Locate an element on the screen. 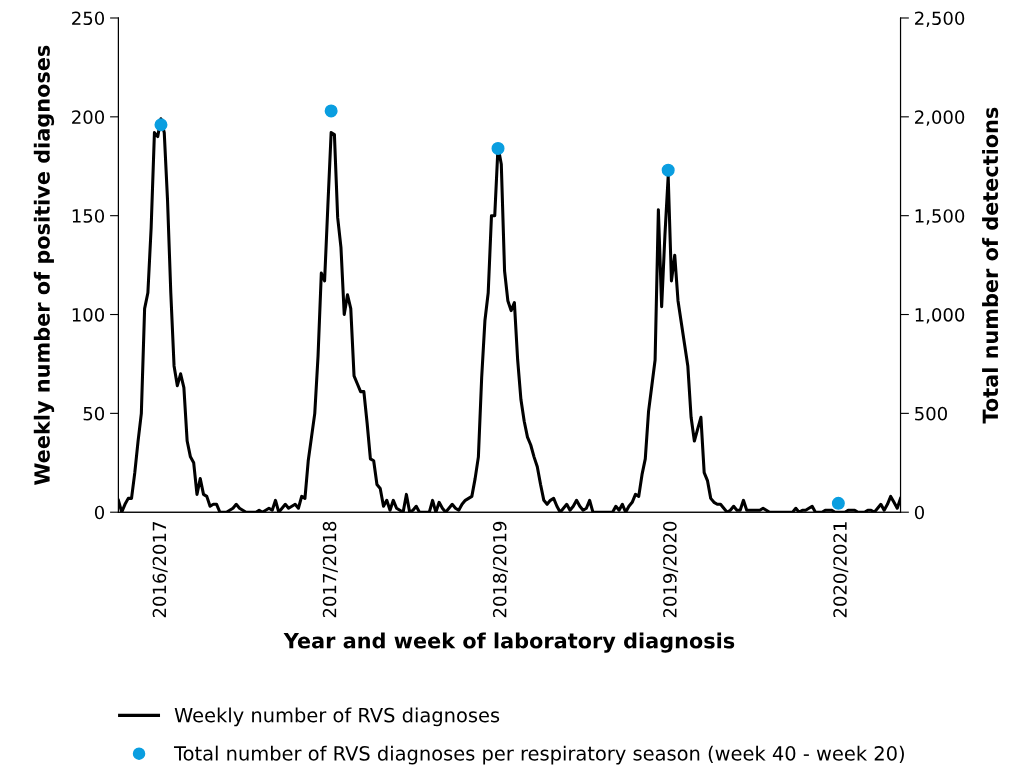 Image resolution: width=1021 pixels, height=782 pixels. y-tick-label: 250 is located at coordinates (88, 18).